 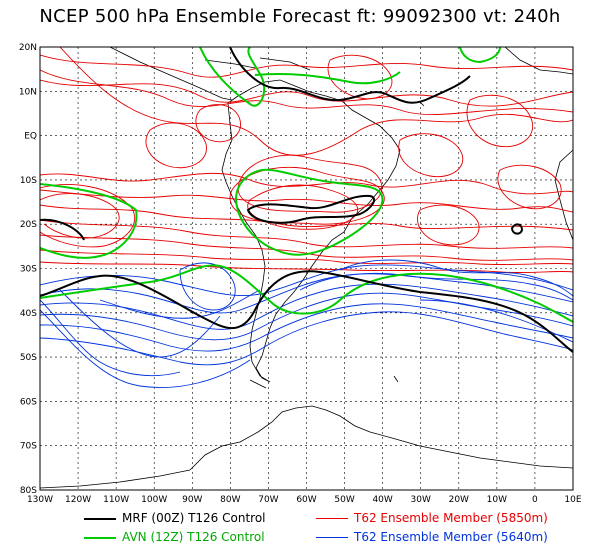 I want to click on lon-label: 30W, so click(x=421, y=500).